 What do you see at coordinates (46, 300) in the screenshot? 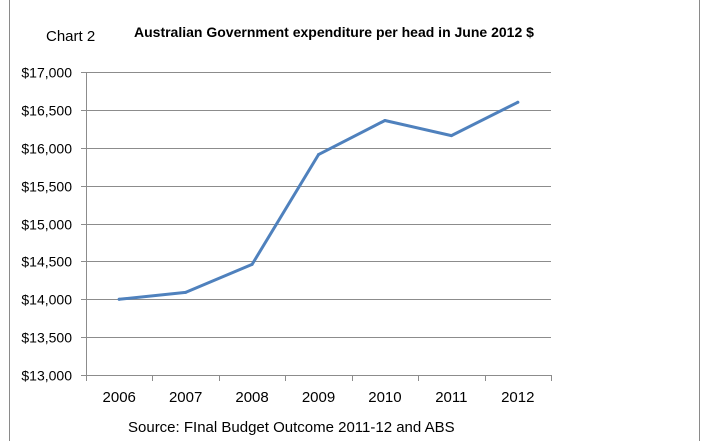
I see `y-tick-label: $14,000` at bounding box center [46, 300].